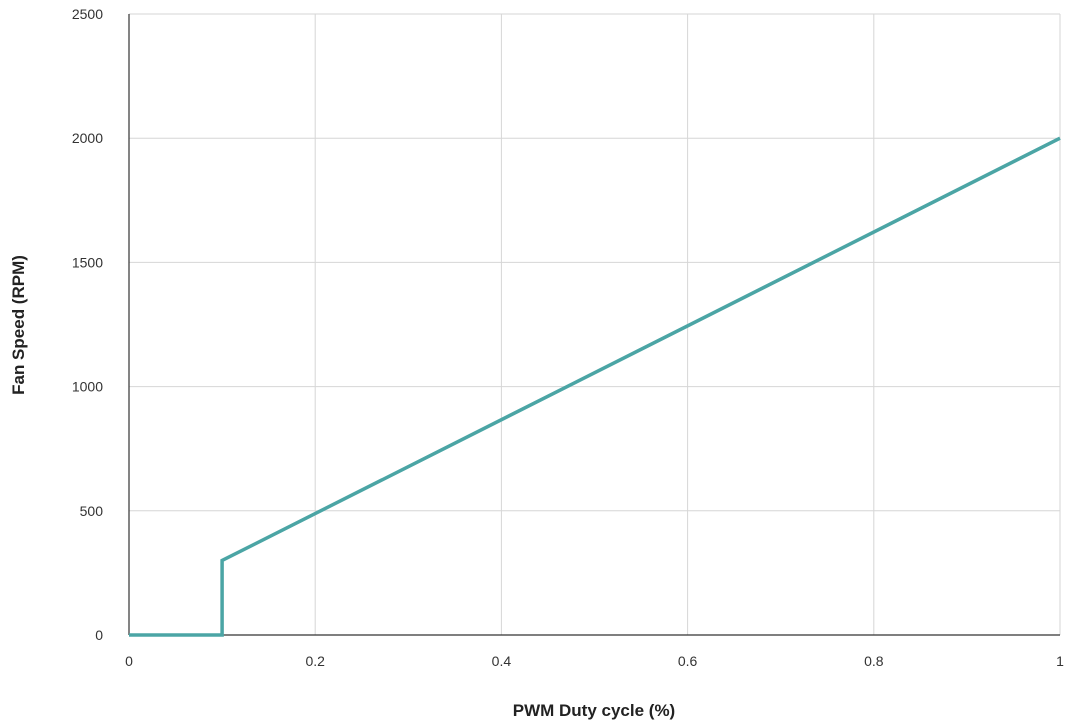 Image resolution: width=1066 pixels, height=725 pixels. What do you see at coordinates (87, 14) in the screenshot?
I see `y-tick-label: 2500` at bounding box center [87, 14].